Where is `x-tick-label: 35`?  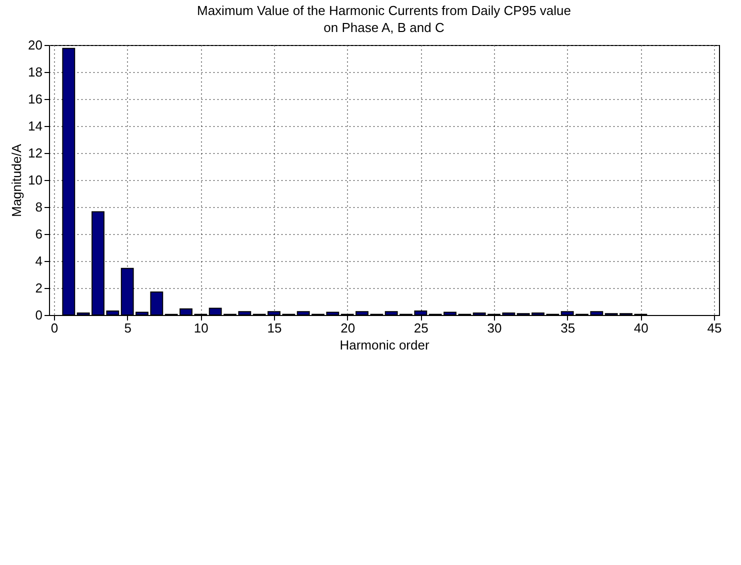 x-tick-label: 35 is located at coordinates (568, 328).